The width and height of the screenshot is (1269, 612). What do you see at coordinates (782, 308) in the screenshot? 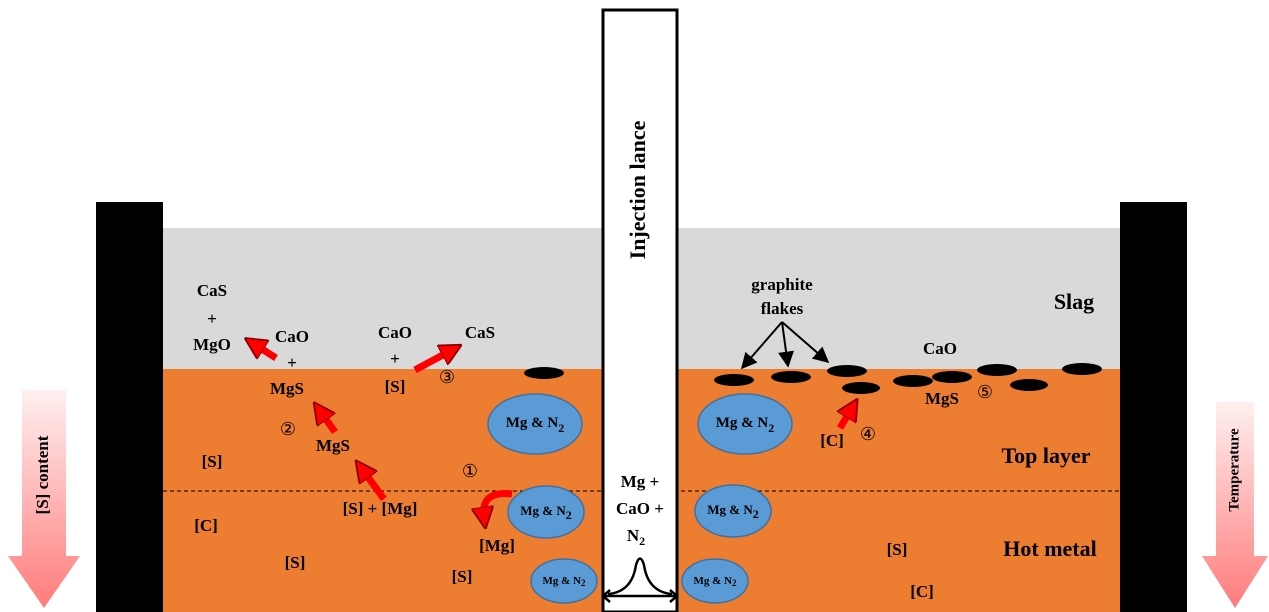
I see `graphite-label: flakes` at bounding box center [782, 308].